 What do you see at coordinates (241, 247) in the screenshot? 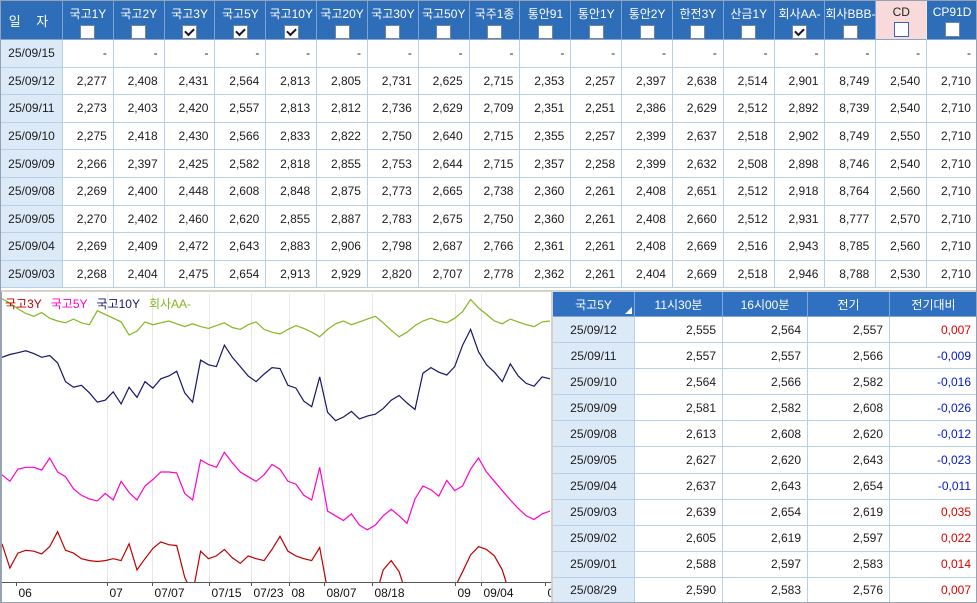
I see `yield-cell: 2,643` at bounding box center [241, 247].